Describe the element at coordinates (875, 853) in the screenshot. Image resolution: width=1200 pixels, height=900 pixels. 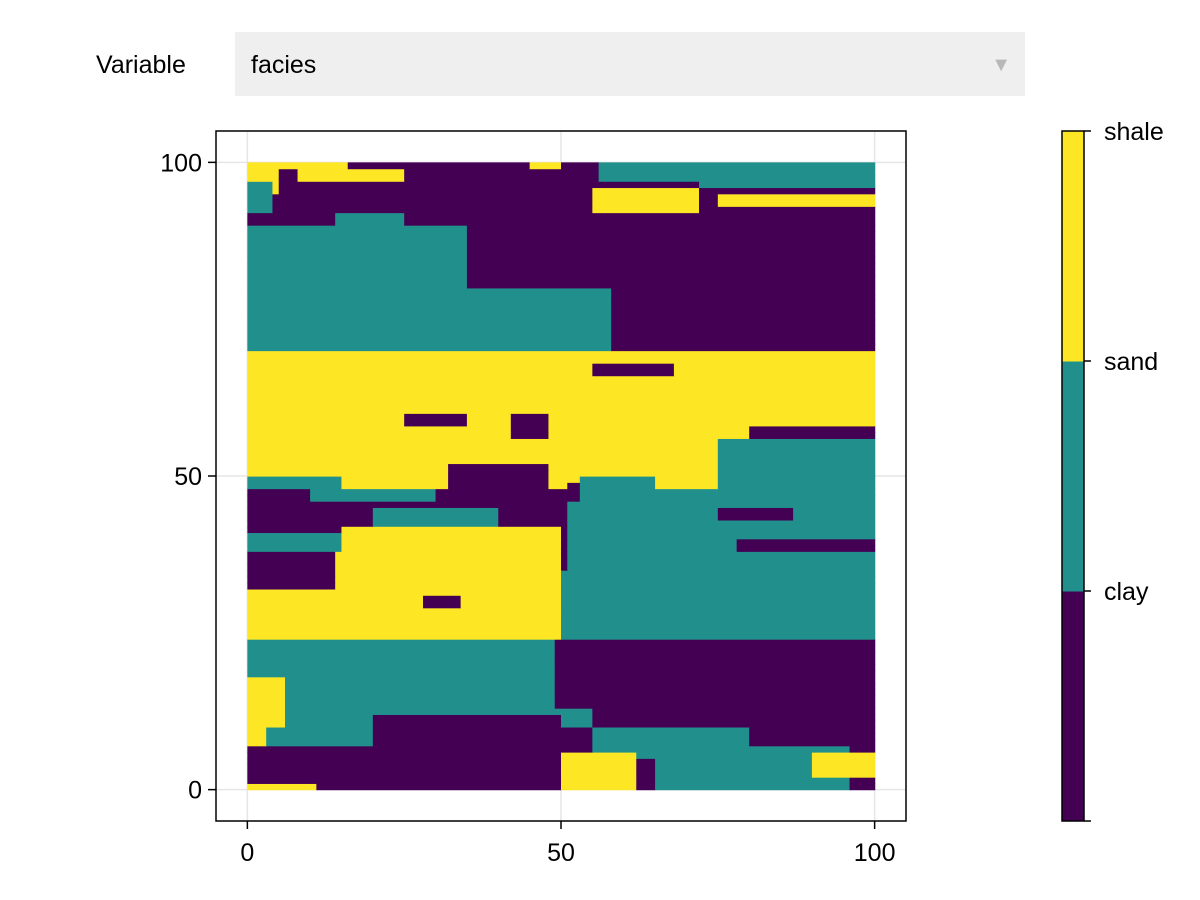
I see `x-tick-label: 100` at that location.